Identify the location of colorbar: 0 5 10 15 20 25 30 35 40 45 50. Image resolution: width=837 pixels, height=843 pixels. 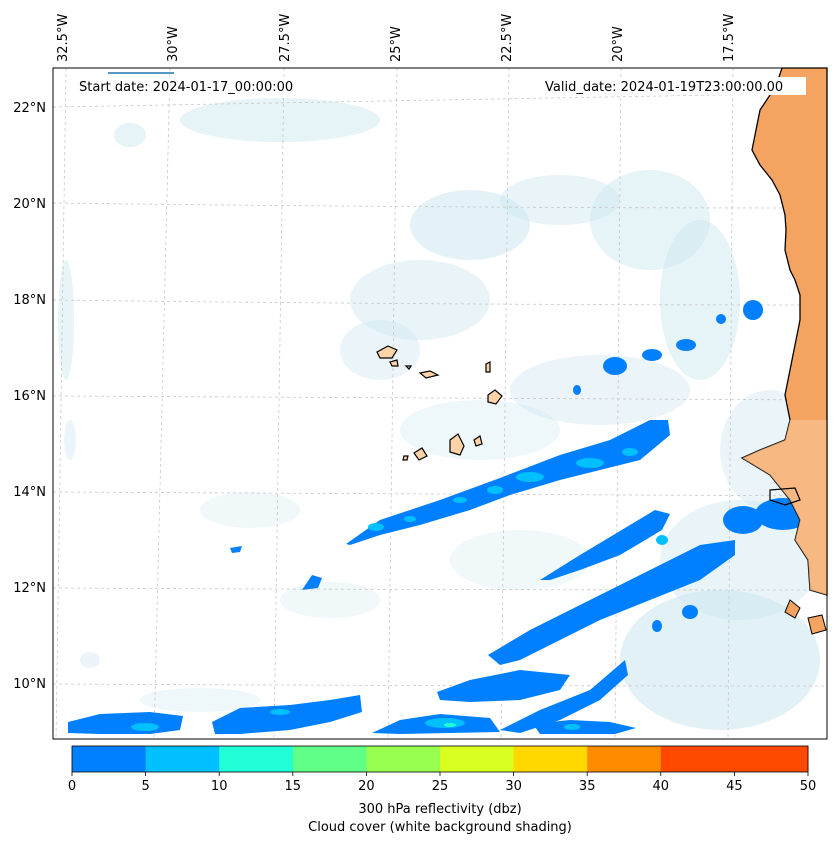
(442, 769).